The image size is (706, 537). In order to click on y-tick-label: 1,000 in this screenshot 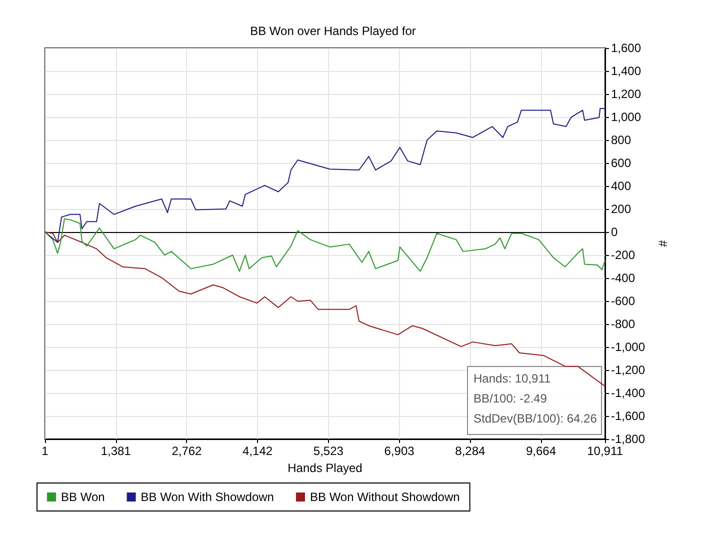, I will do `click(626, 117)`.